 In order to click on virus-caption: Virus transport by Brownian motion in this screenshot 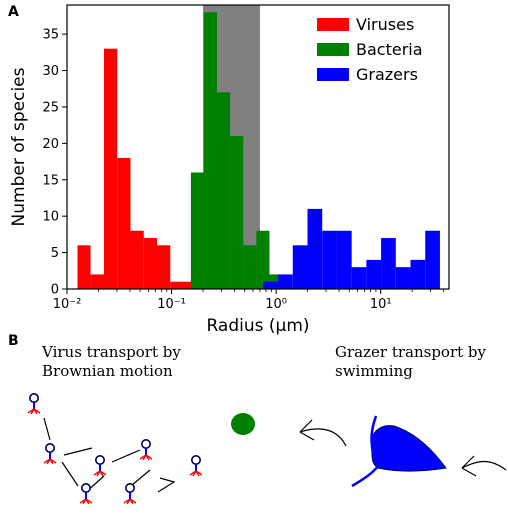, I will do `click(111, 362)`.